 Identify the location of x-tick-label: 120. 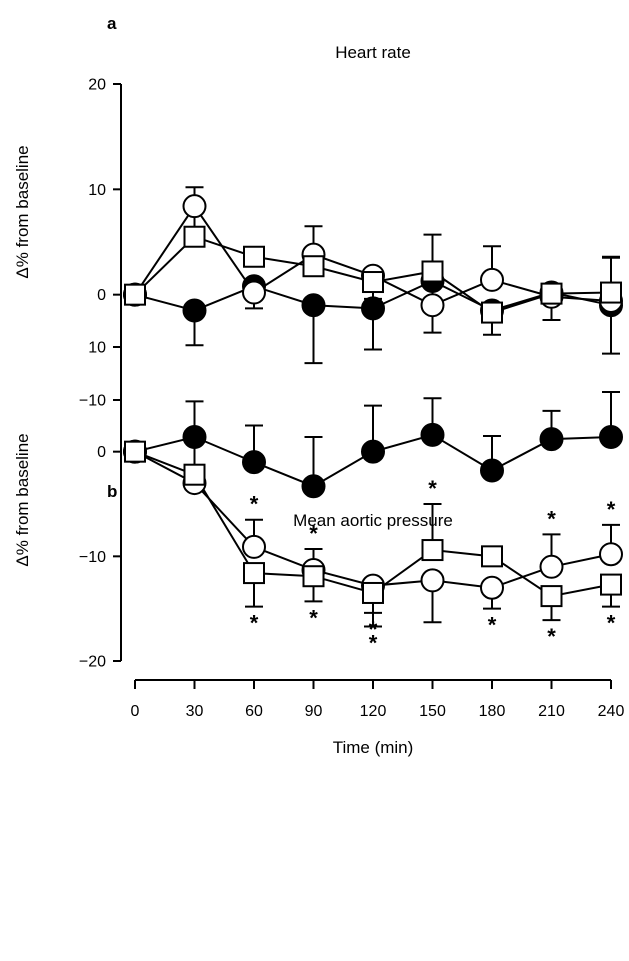
(373, 711).